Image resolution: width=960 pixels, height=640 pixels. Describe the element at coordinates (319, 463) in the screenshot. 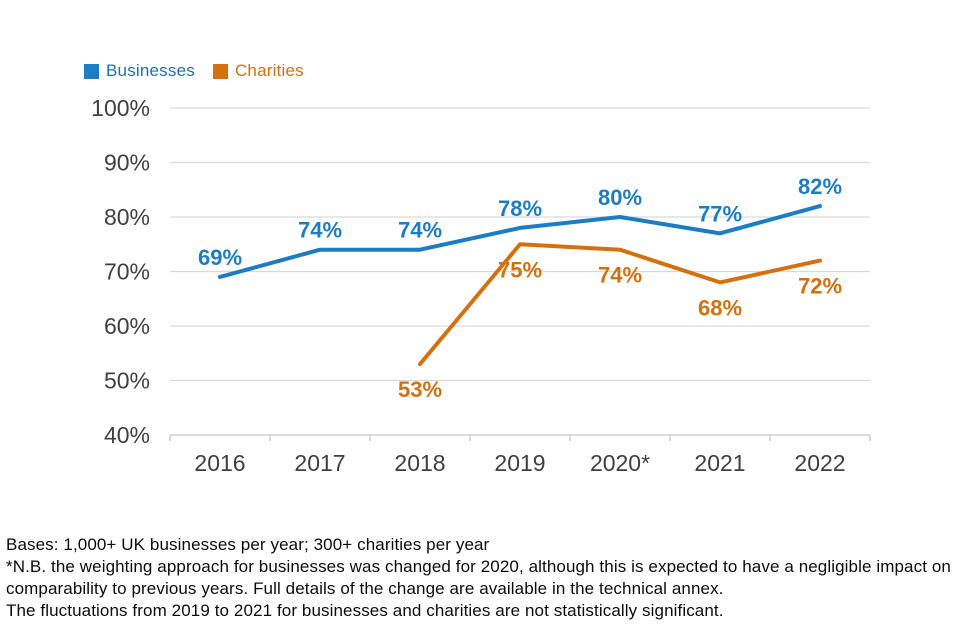

I see `x-axis-label: 2017` at that location.